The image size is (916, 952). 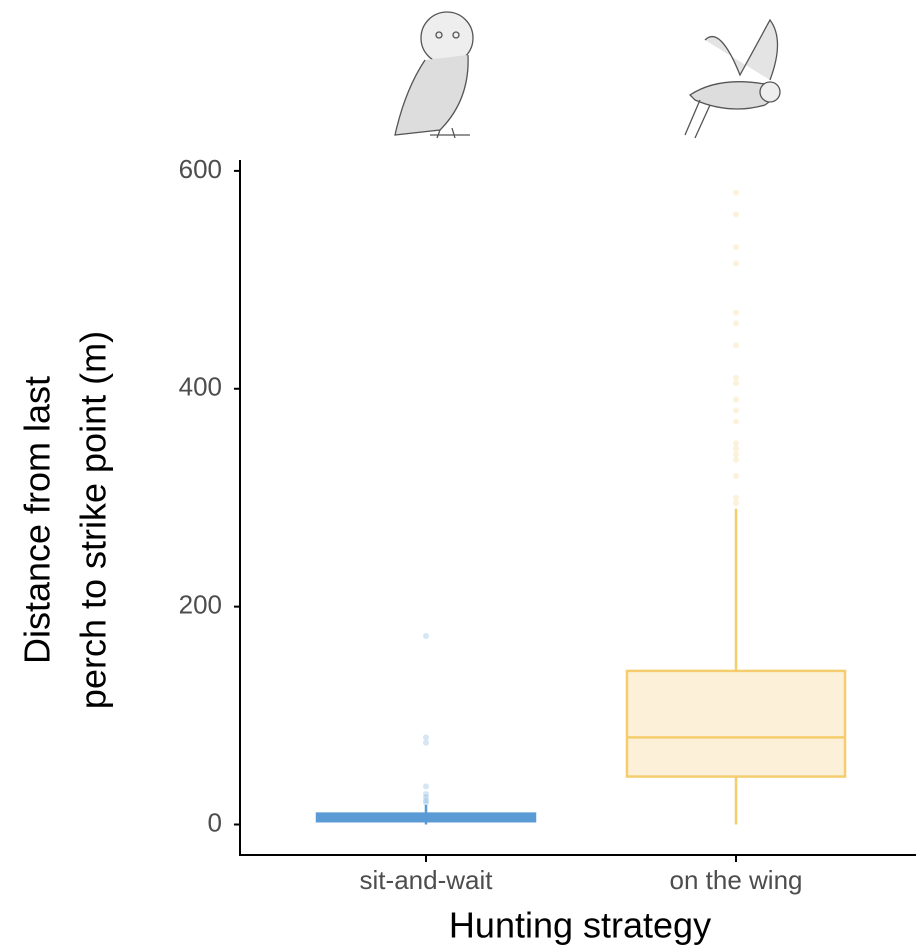 What do you see at coordinates (732, 78) in the screenshot?
I see `owl-flying` at bounding box center [732, 78].